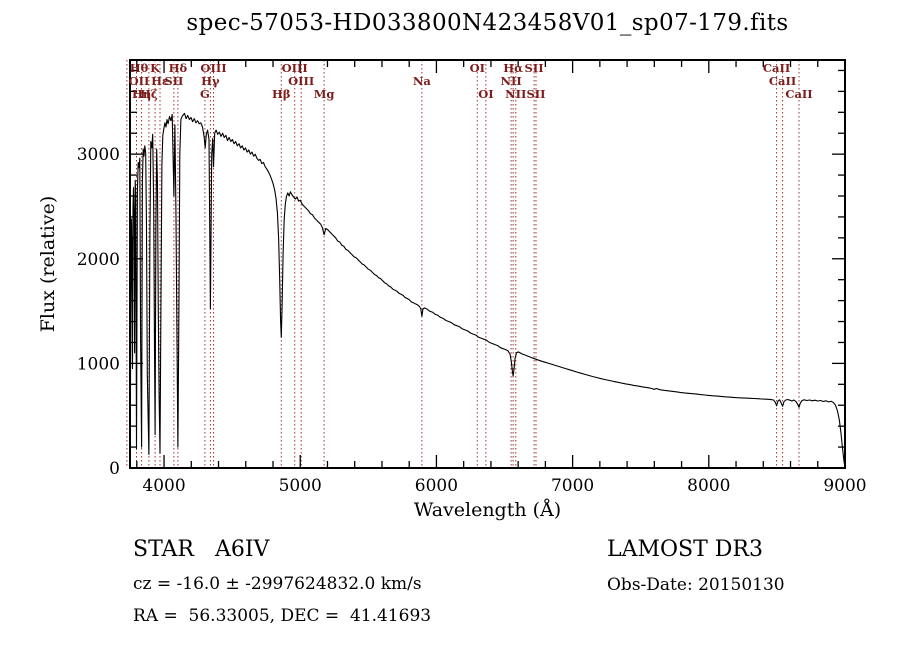  I want to click on x-tick-label: 4000, so click(163, 486).